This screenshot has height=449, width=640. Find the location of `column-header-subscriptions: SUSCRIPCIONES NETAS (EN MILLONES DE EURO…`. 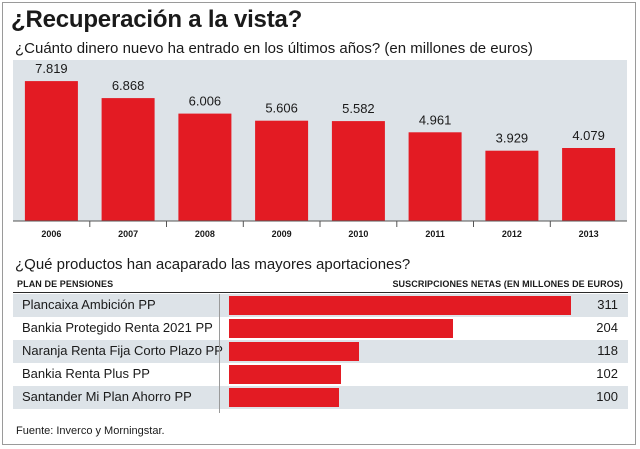

column-header-subscriptions: SUSCRIPCIONES NETAS (EN MILLONES DE EURO… is located at coordinates (507, 284).